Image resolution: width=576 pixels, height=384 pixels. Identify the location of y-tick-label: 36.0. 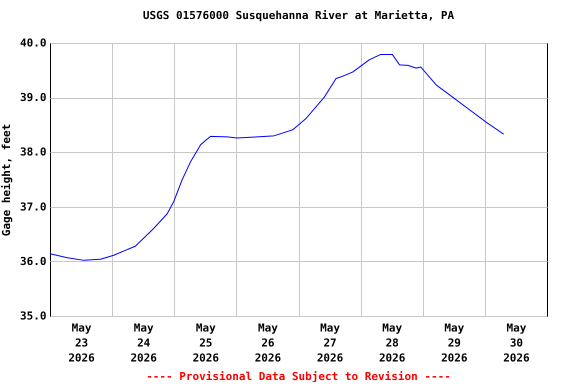
(33, 261).